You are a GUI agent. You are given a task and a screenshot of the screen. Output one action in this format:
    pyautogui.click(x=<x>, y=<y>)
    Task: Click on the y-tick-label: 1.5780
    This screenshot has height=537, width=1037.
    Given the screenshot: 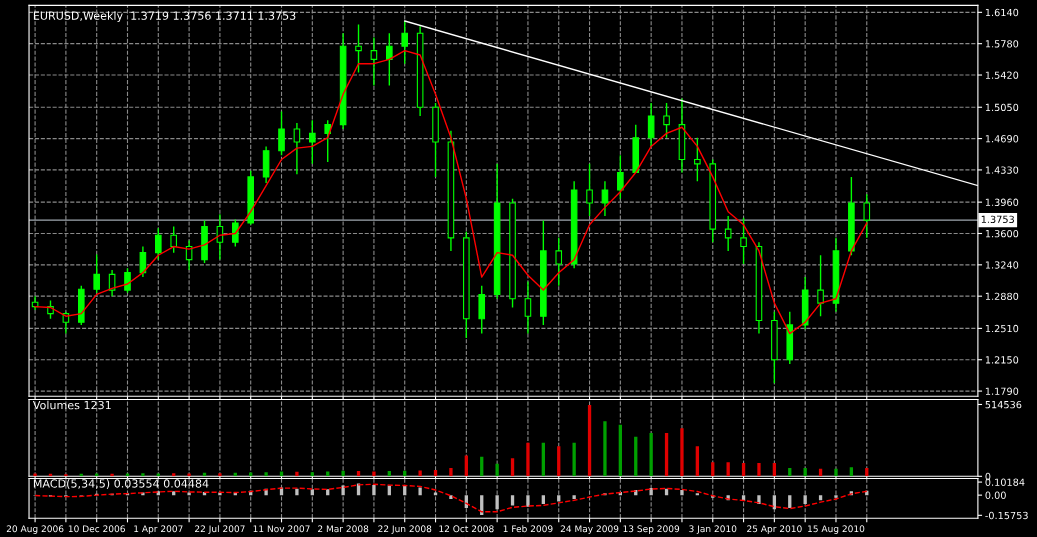 What is the action you would take?
    pyautogui.click(x=1002, y=44)
    